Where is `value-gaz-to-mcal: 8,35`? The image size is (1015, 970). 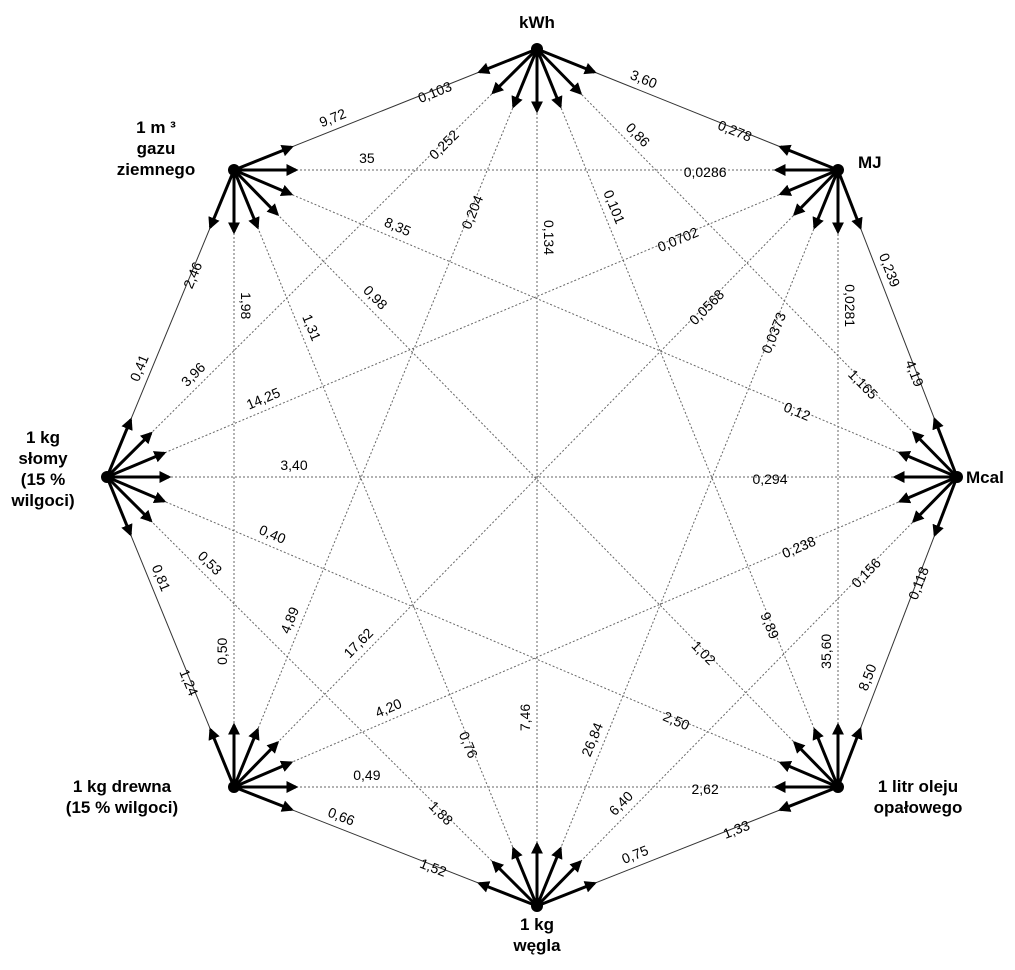
value-gaz-to-mcal: 8,35 is located at coordinates (398, 226).